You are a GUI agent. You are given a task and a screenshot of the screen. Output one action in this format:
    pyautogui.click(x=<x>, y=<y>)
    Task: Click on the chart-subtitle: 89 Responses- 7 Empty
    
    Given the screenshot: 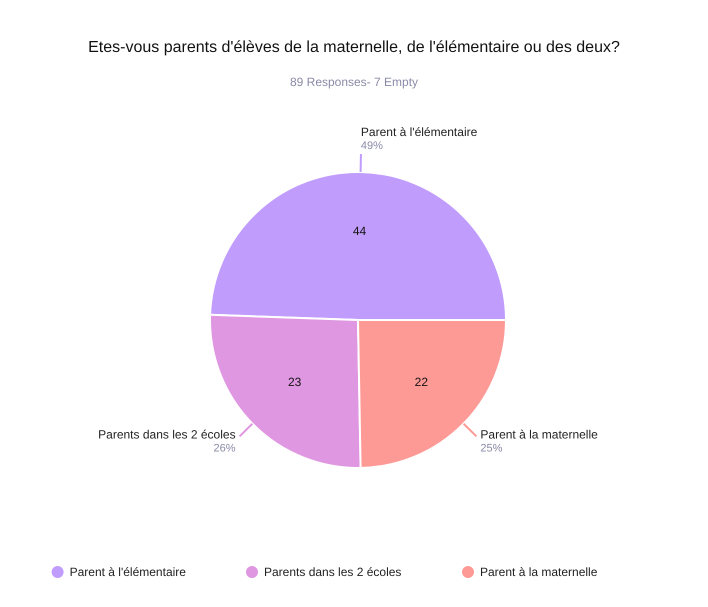 What is the action you would take?
    pyautogui.click(x=354, y=82)
    